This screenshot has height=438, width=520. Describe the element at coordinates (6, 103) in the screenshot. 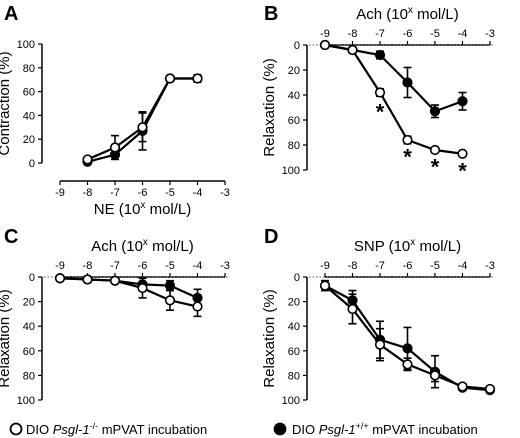

I see `y-axis-label: Contraction (%)` at that location.